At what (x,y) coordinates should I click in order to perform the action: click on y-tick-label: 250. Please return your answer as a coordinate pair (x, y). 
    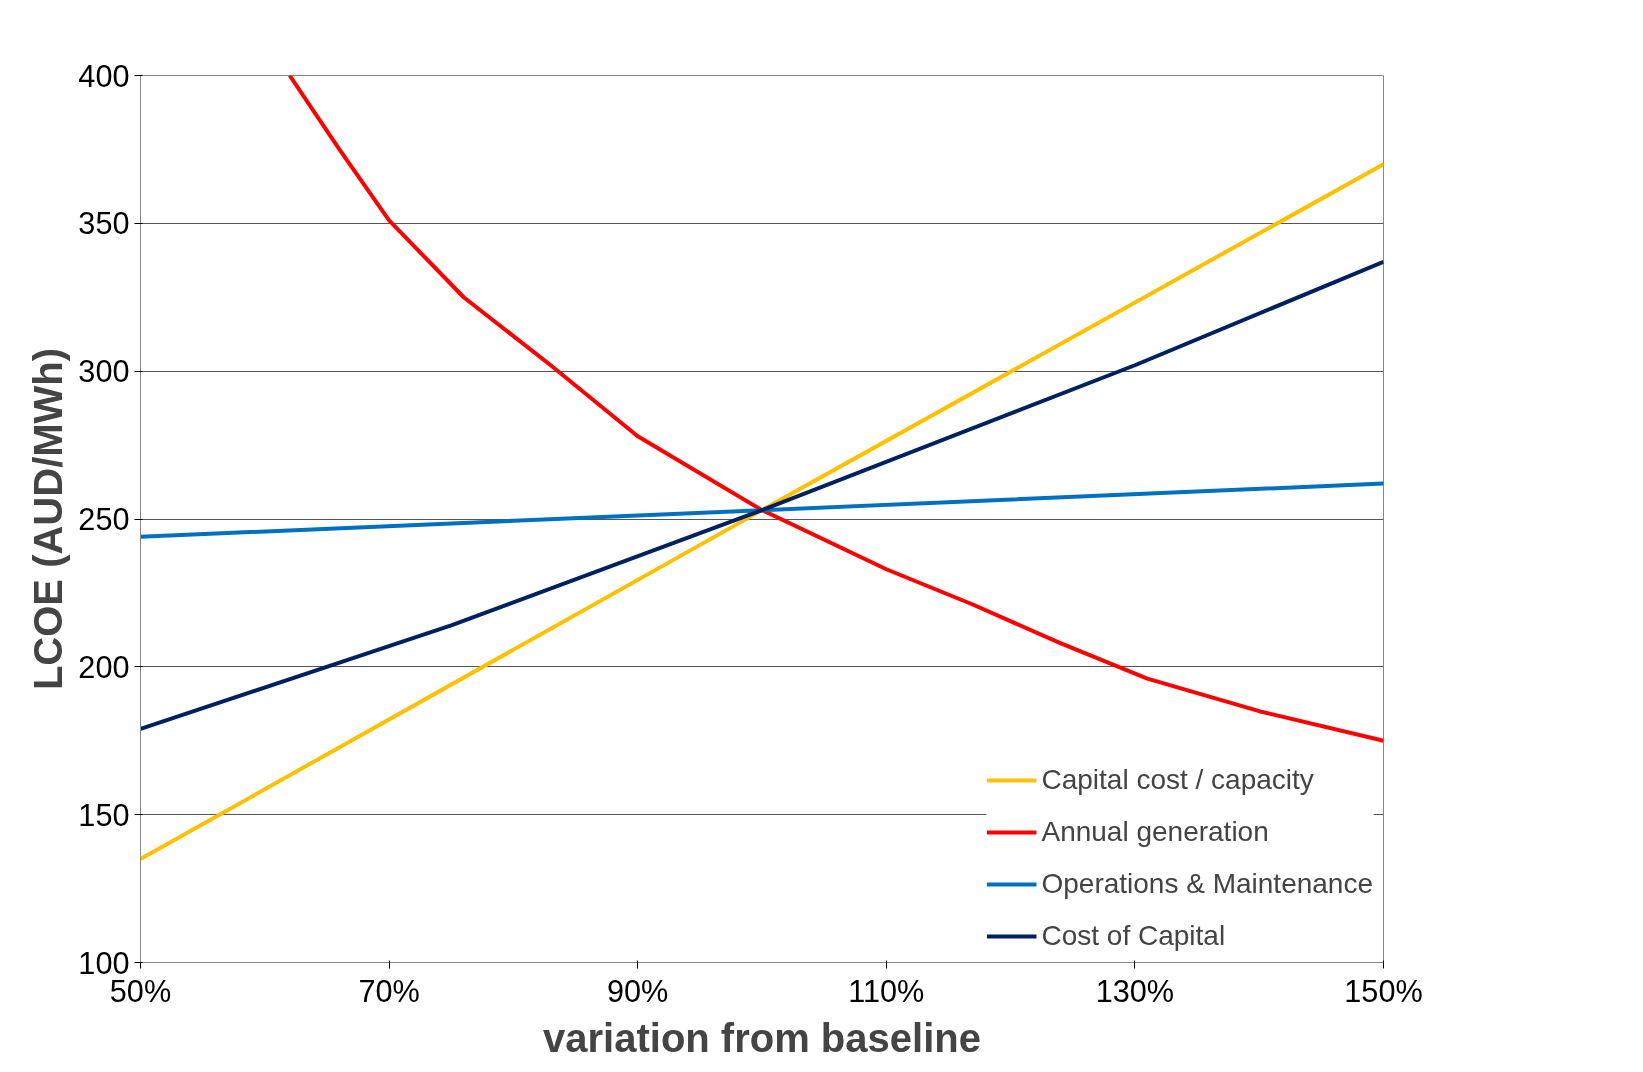
    Looking at the image, I should click on (104, 519).